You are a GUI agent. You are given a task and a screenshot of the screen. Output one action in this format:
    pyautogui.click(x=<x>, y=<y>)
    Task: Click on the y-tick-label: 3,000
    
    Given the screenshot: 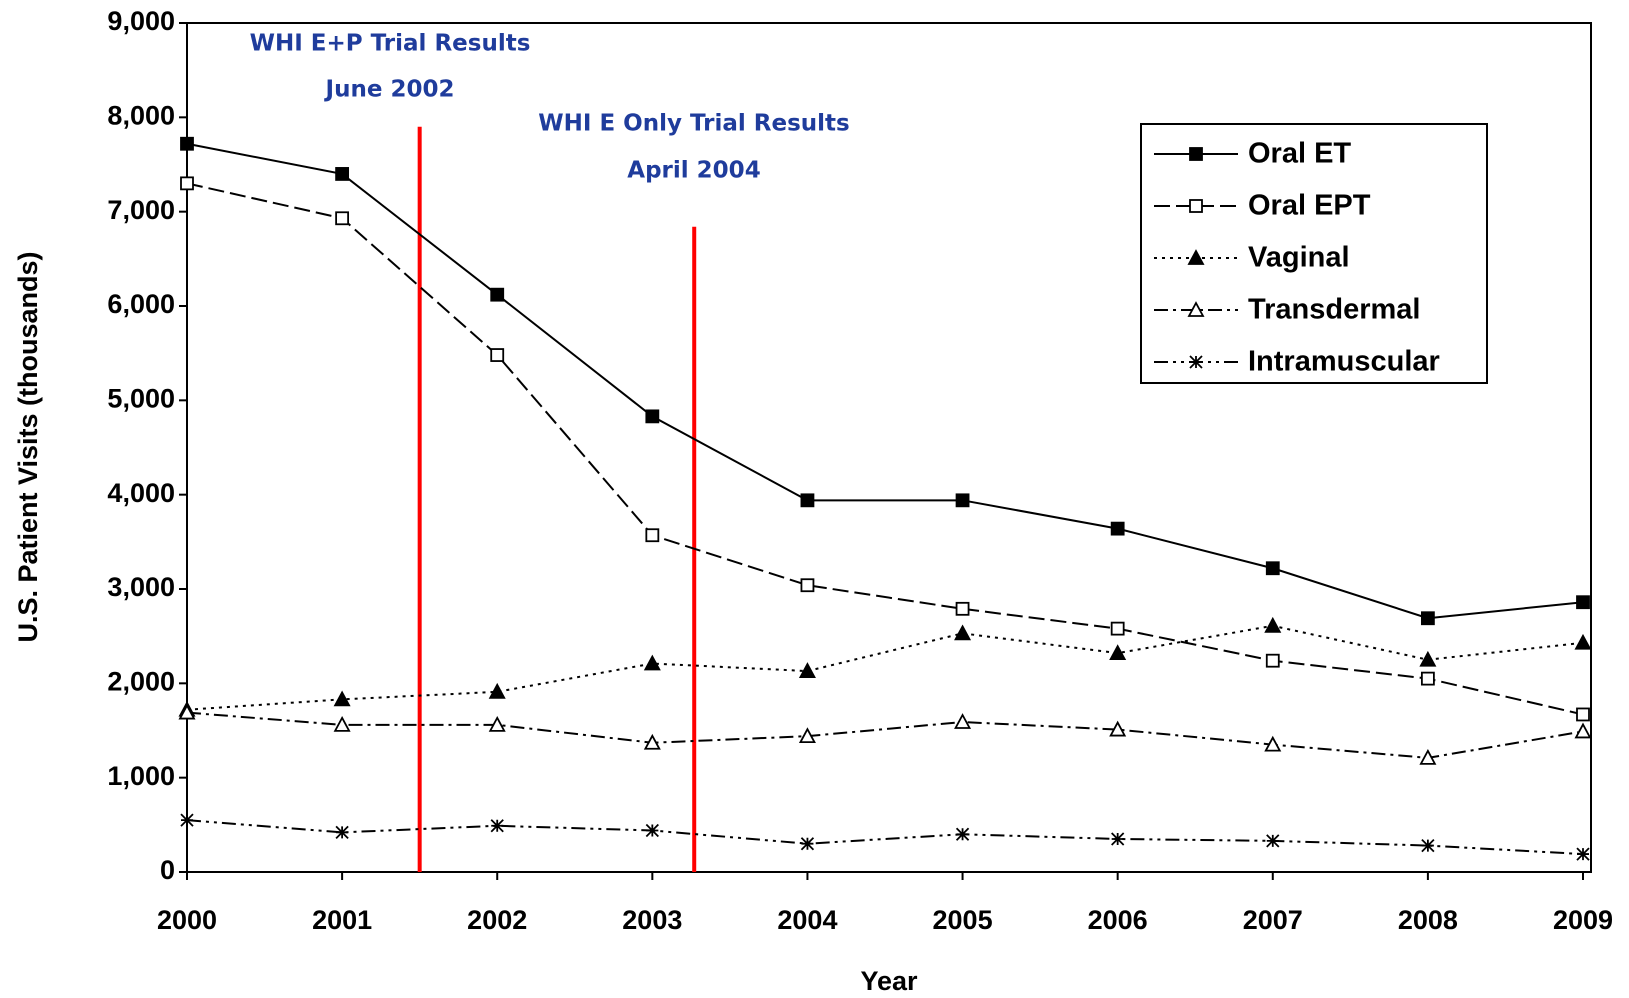 What is the action you would take?
    pyautogui.click(x=141, y=587)
    